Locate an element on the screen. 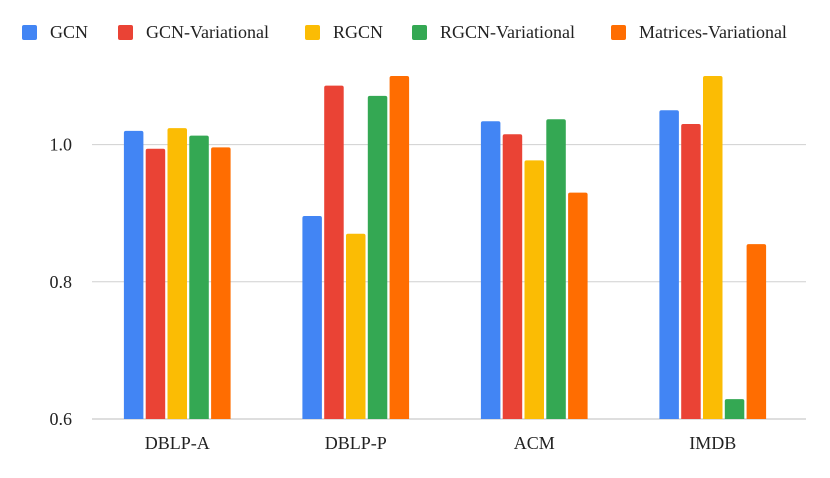 This screenshot has width=830, height=478. legend-label: GCN-Variational is located at coordinates (207, 32).